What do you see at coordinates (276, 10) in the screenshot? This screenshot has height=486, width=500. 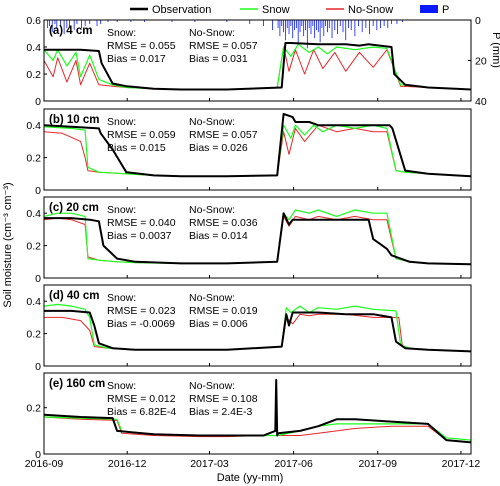 I see `legend-label-1: Snow` at bounding box center [276, 10].